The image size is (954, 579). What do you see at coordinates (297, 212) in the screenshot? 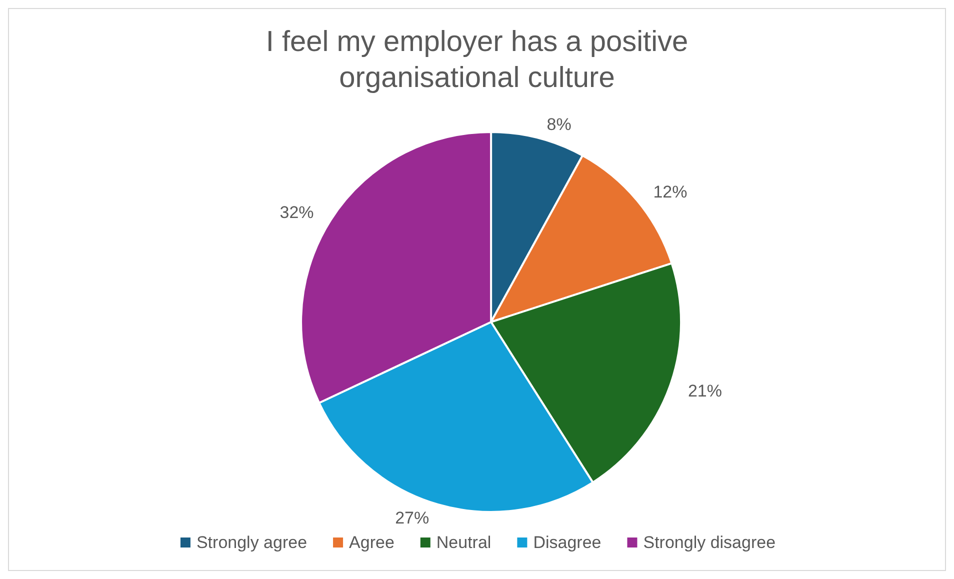
I see `data-label: 32%` at bounding box center [297, 212].